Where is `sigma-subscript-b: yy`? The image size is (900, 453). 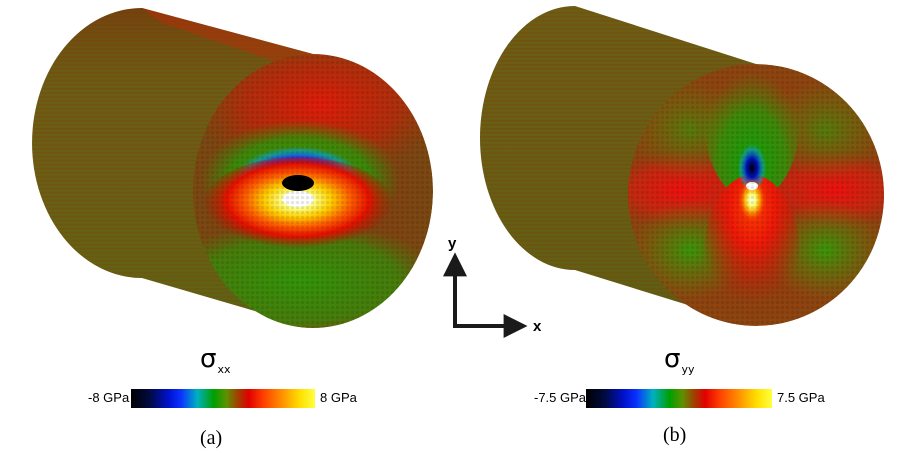 sigma-subscript-b: yy is located at coordinates (688, 369).